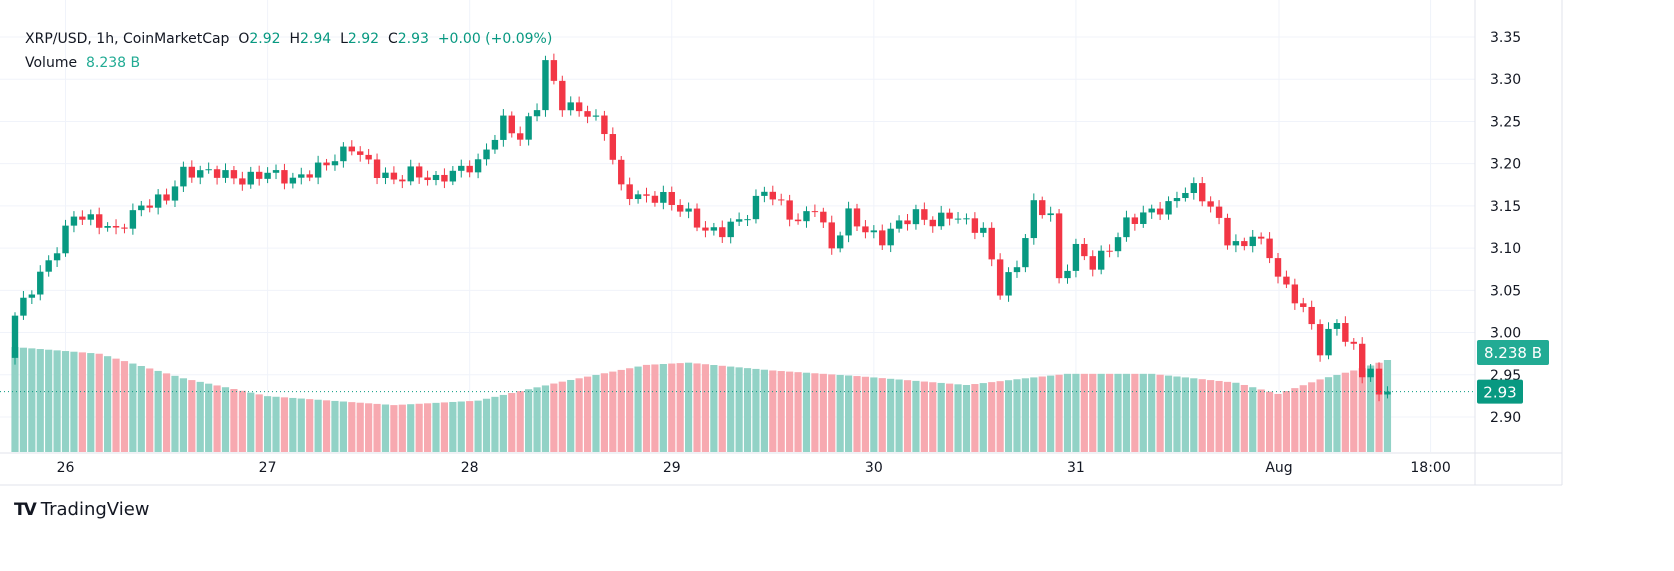 This screenshot has height=571, width=1674. What do you see at coordinates (265, 39) in the screenshot?
I see `open-value: 2.92` at bounding box center [265, 39].